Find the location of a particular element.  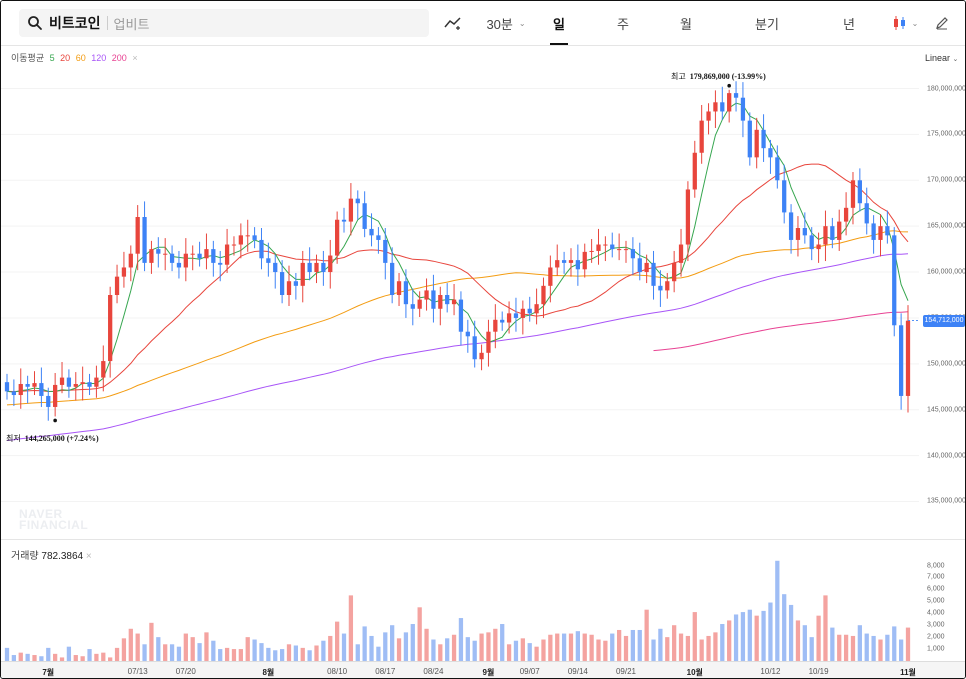

chart-type-button: ⌄ is located at coordinates (905, 23).